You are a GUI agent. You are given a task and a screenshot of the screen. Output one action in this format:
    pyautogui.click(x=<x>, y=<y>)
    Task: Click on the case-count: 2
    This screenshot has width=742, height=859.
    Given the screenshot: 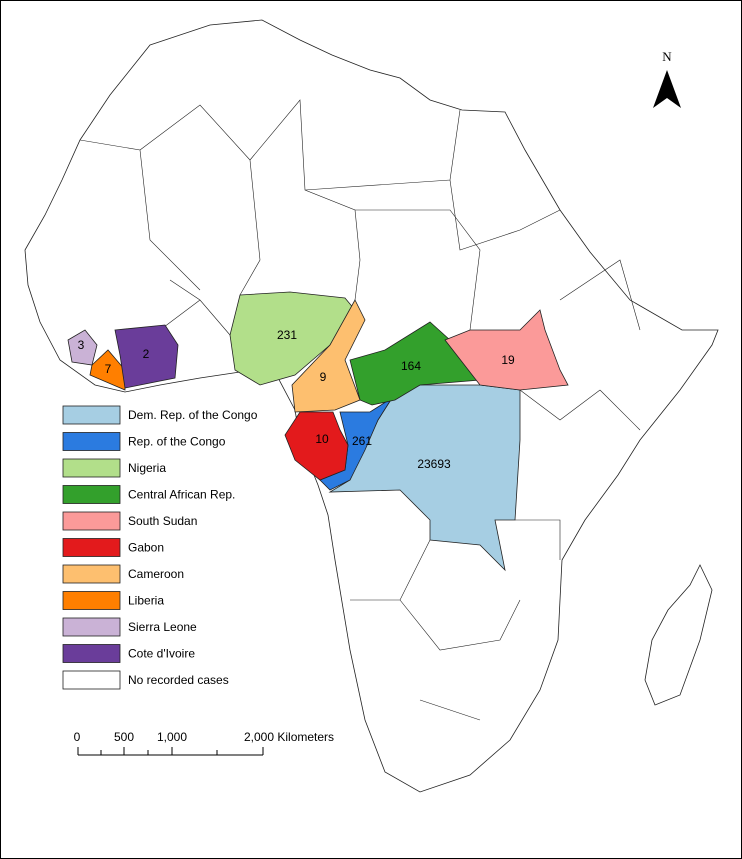 What is the action you would take?
    pyautogui.click(x=146, y=354)
    